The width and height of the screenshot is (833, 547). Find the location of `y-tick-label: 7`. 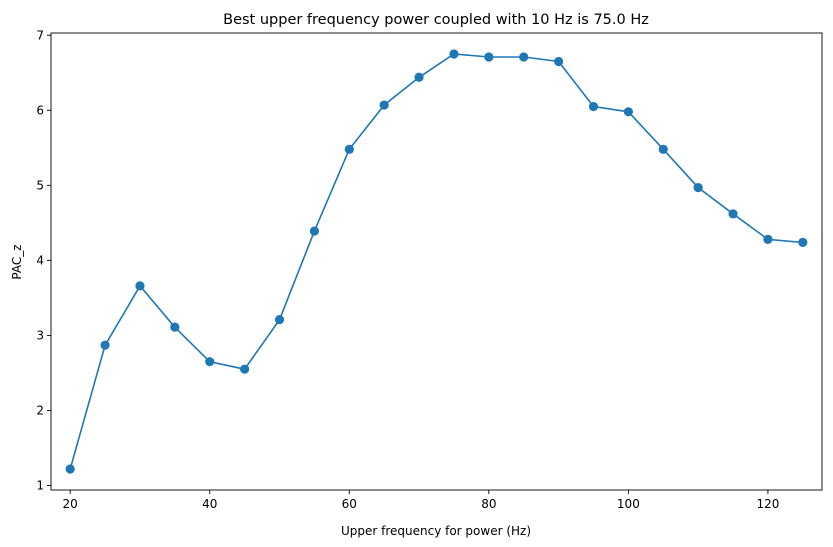

y-tick-label: 7 is located at coordinates (40, 35).